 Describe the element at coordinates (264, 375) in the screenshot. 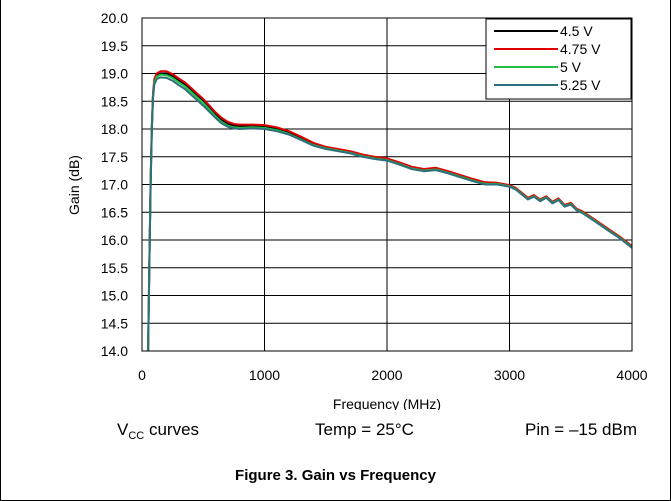

I see `x-tick-label: 1000` at that location.